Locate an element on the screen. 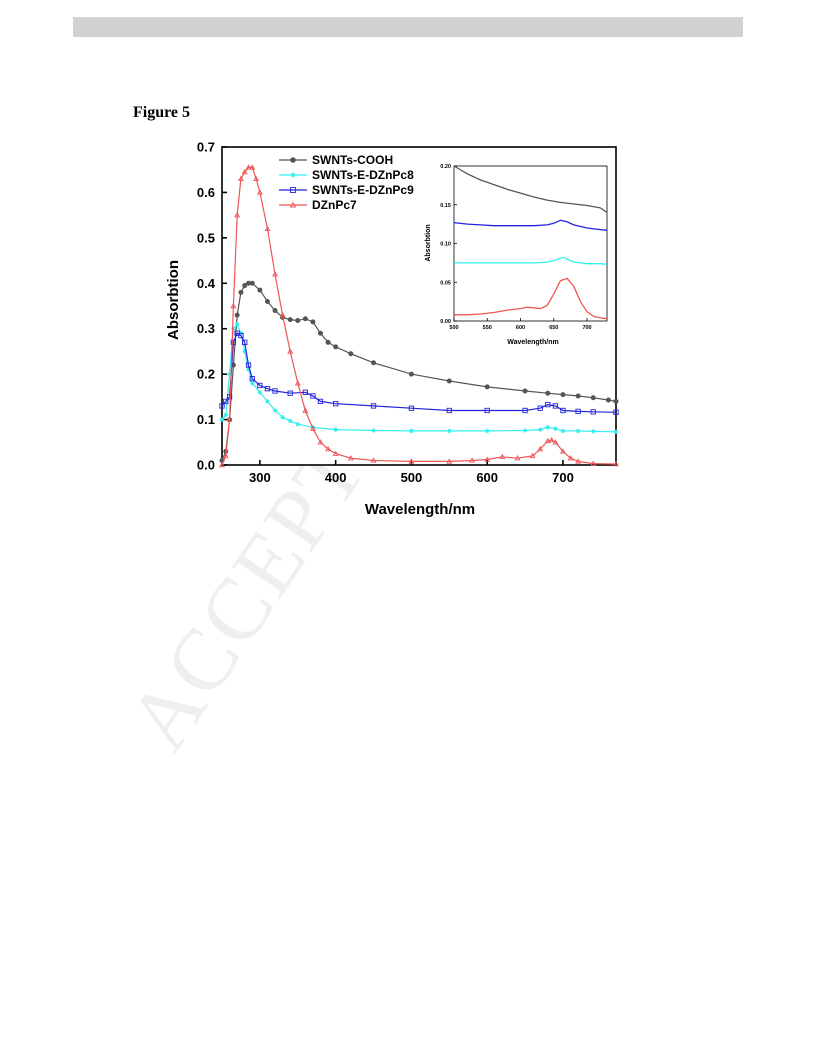 This screenshot has height=1056, width=816. y-tick-label: 0.1 is located at coordinates (206, 419).